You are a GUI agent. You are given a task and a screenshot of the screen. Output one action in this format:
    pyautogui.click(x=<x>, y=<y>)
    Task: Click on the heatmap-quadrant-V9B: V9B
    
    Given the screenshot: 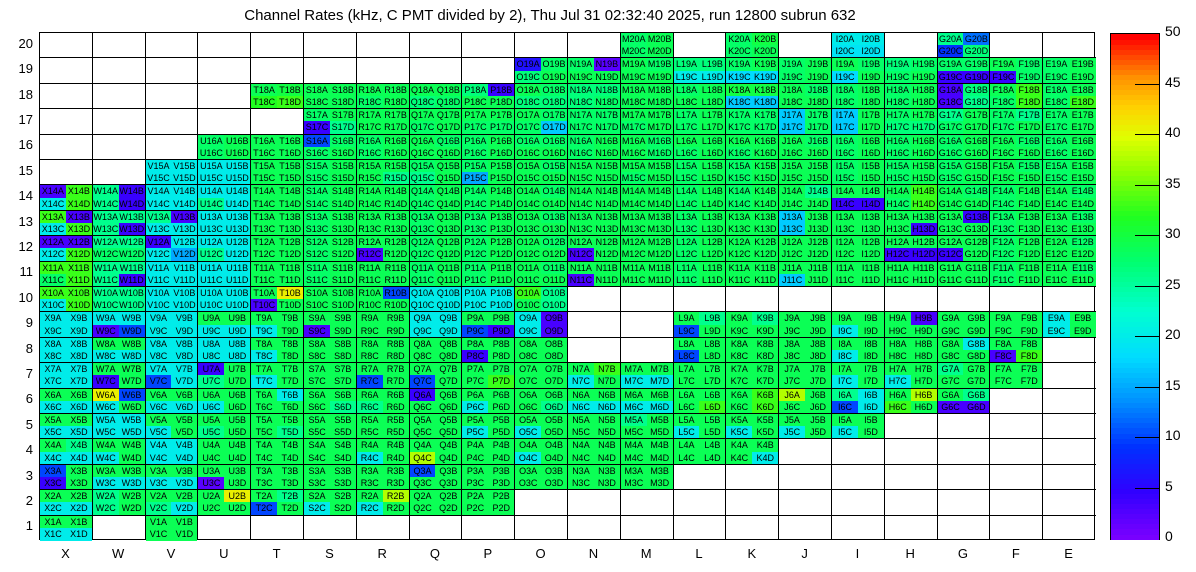 What is the action you would take?
    pyautogui.click(x=184, y=318)
    